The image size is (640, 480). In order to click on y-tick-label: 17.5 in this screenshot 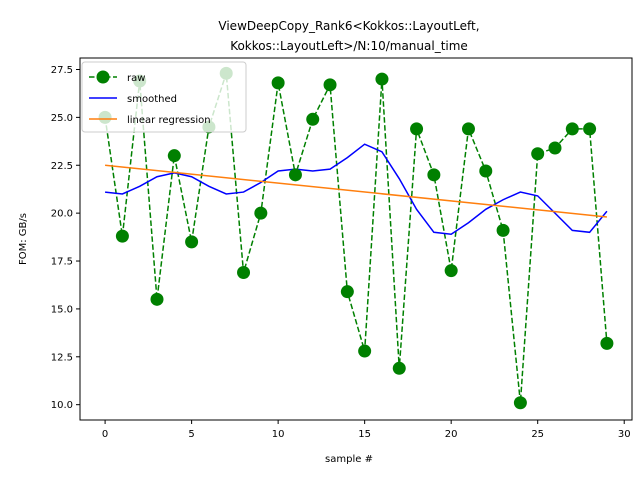, I will do `click(62, 262)`.